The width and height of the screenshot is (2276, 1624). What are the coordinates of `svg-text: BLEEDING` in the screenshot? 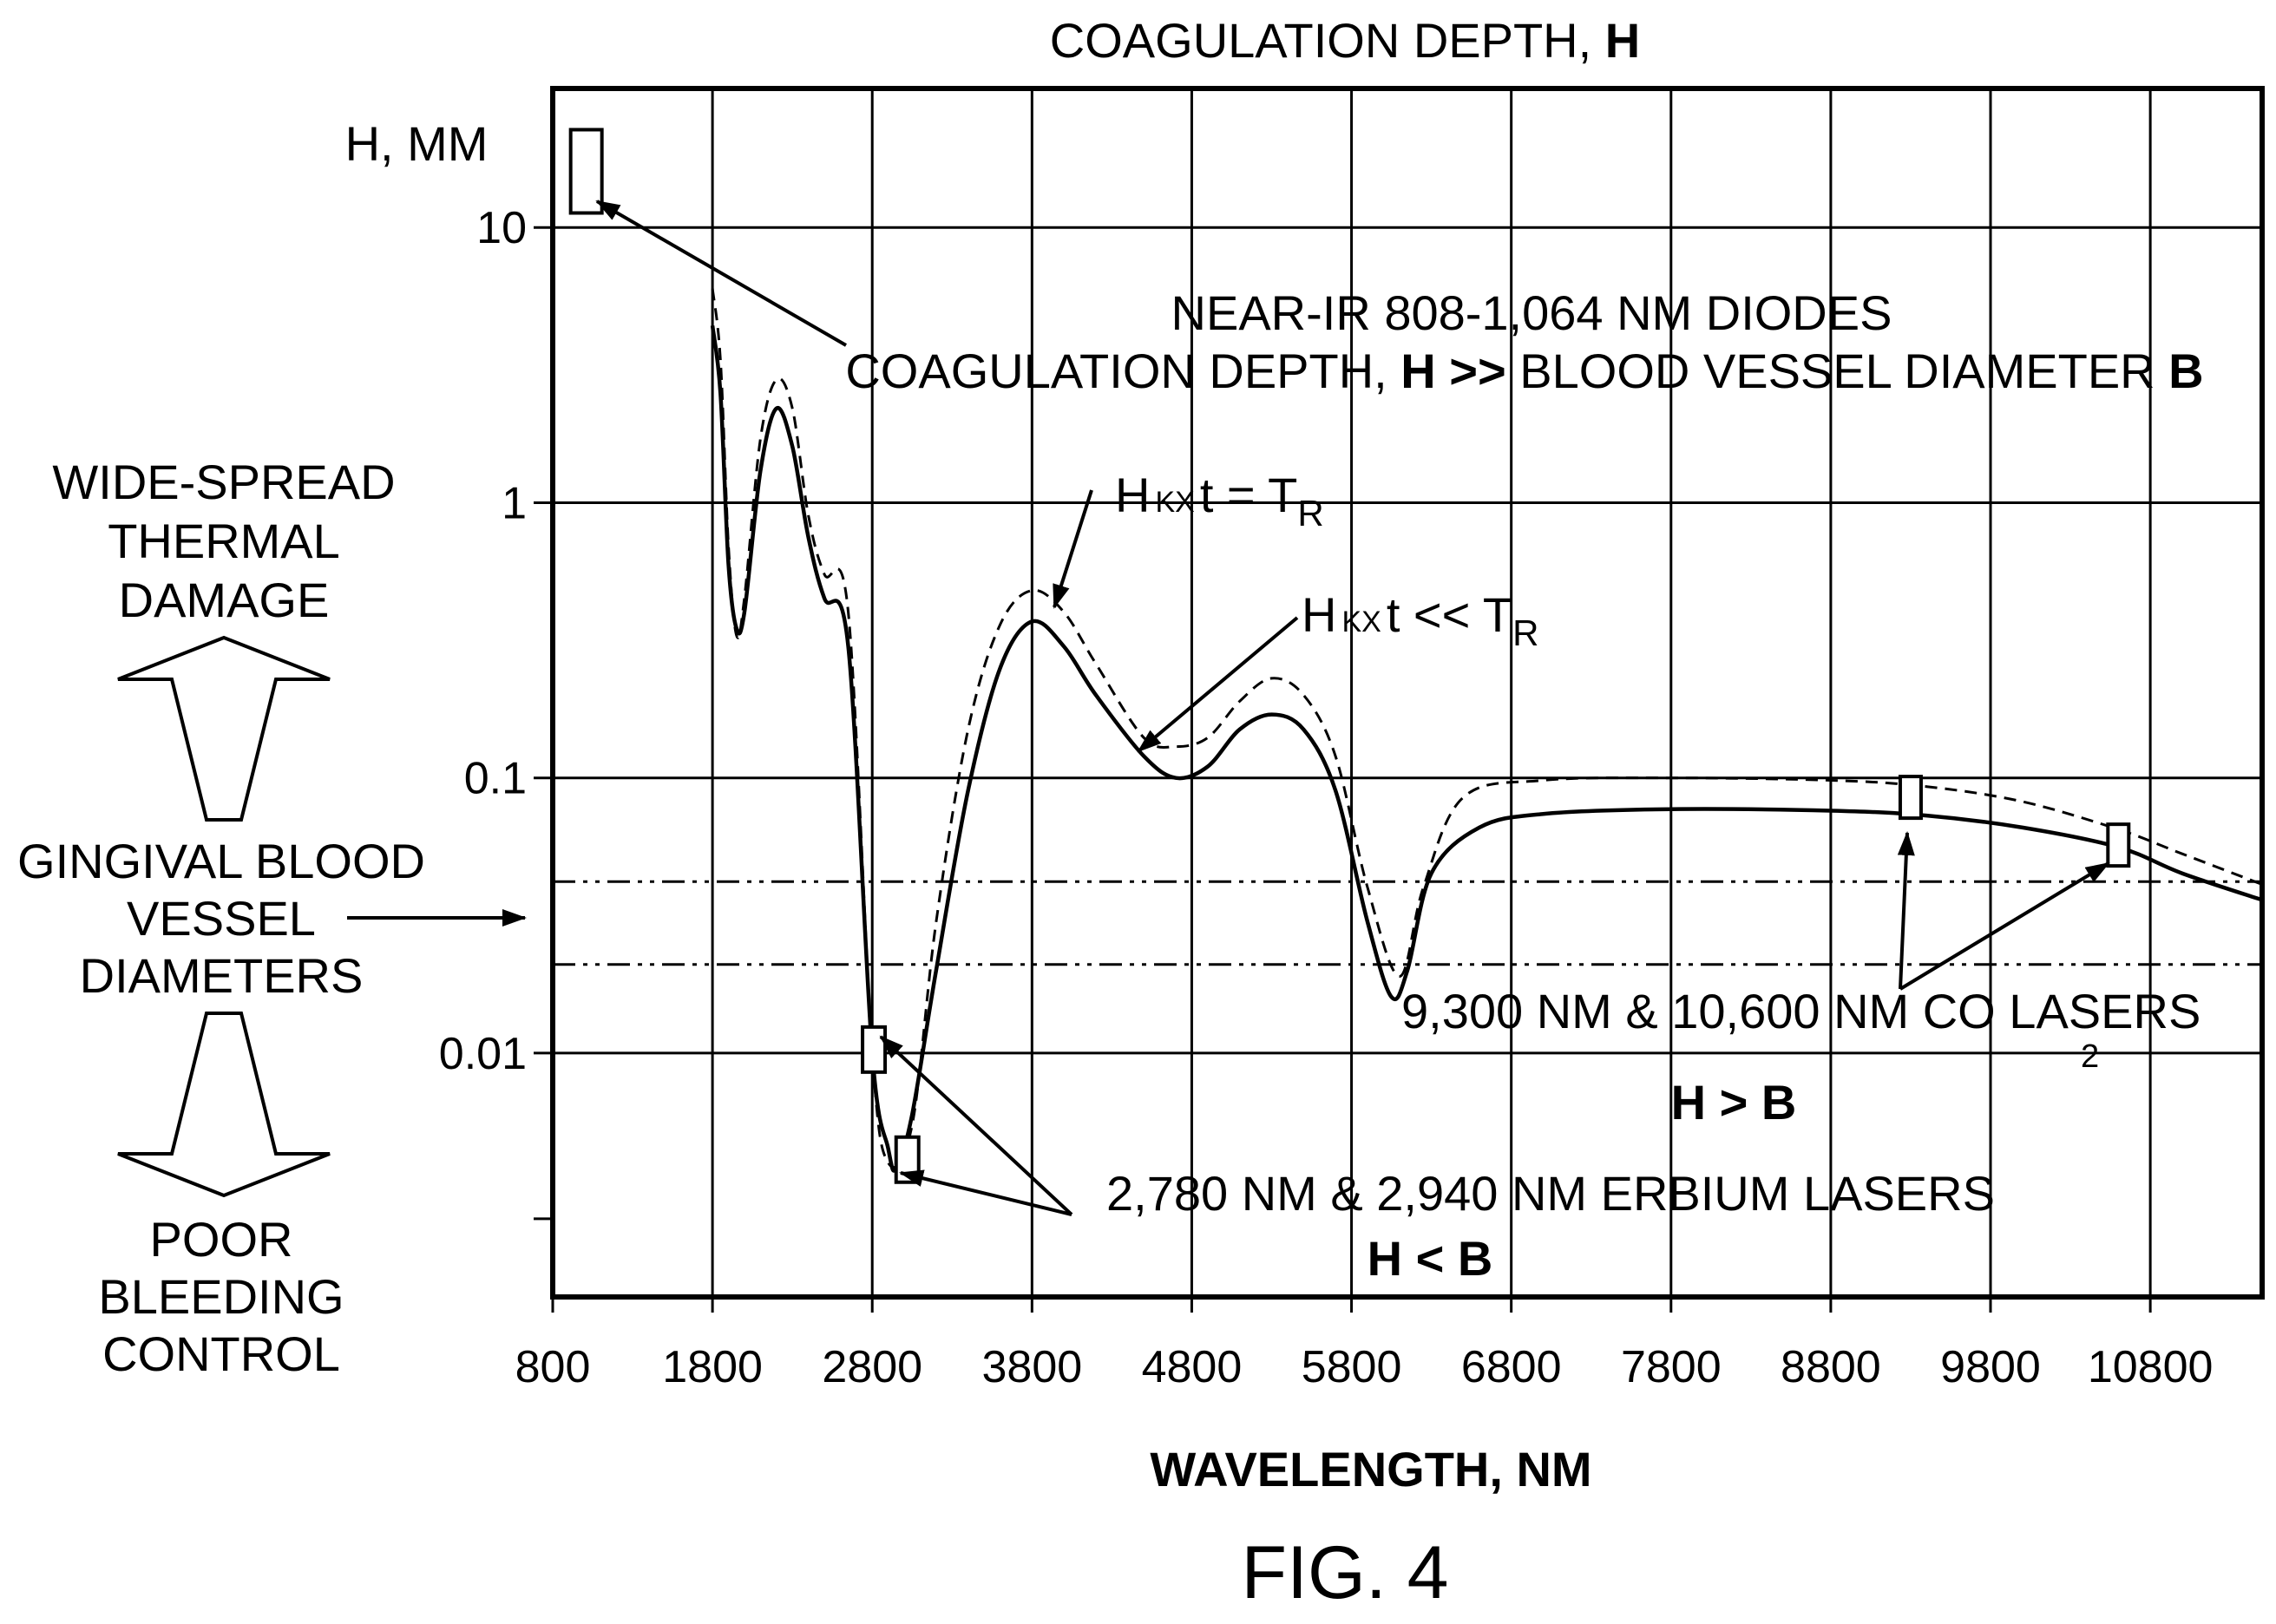 It's located at (221, 1296).